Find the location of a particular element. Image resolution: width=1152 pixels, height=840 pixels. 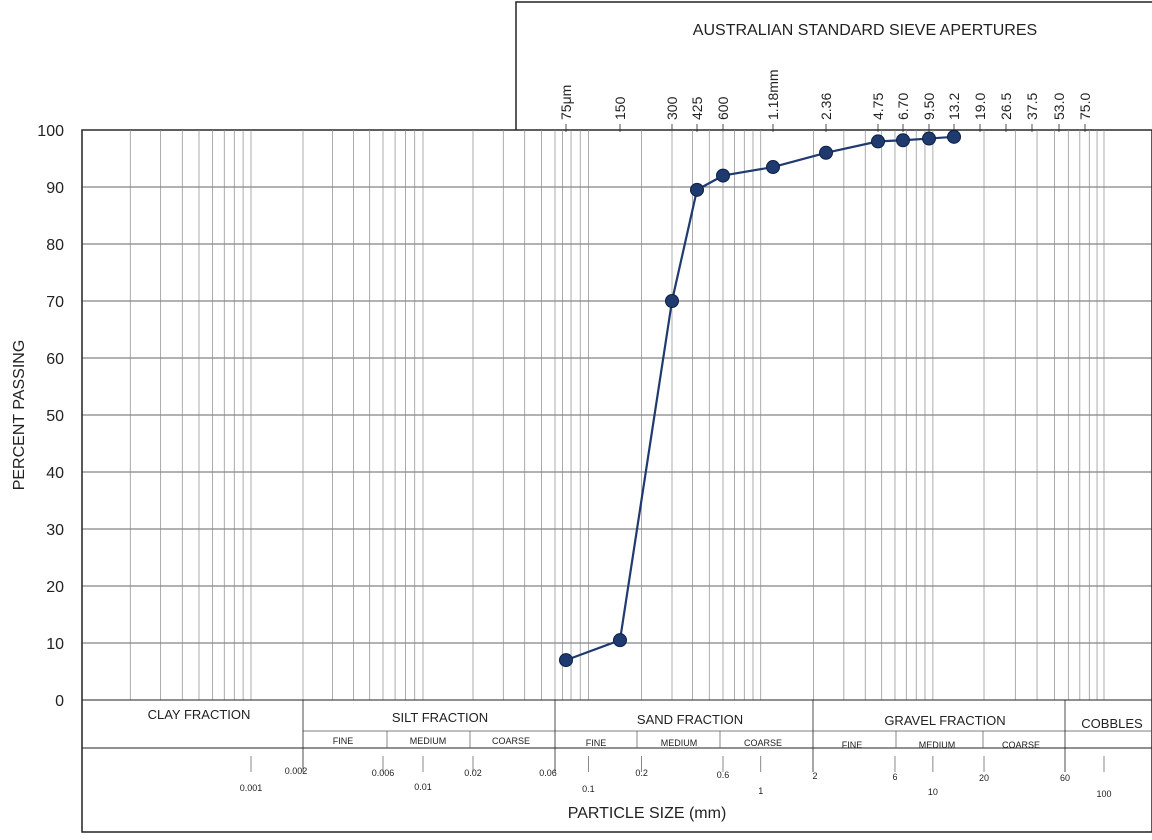

y-tick-label-20: 20 is located at coordinates (55, 587).